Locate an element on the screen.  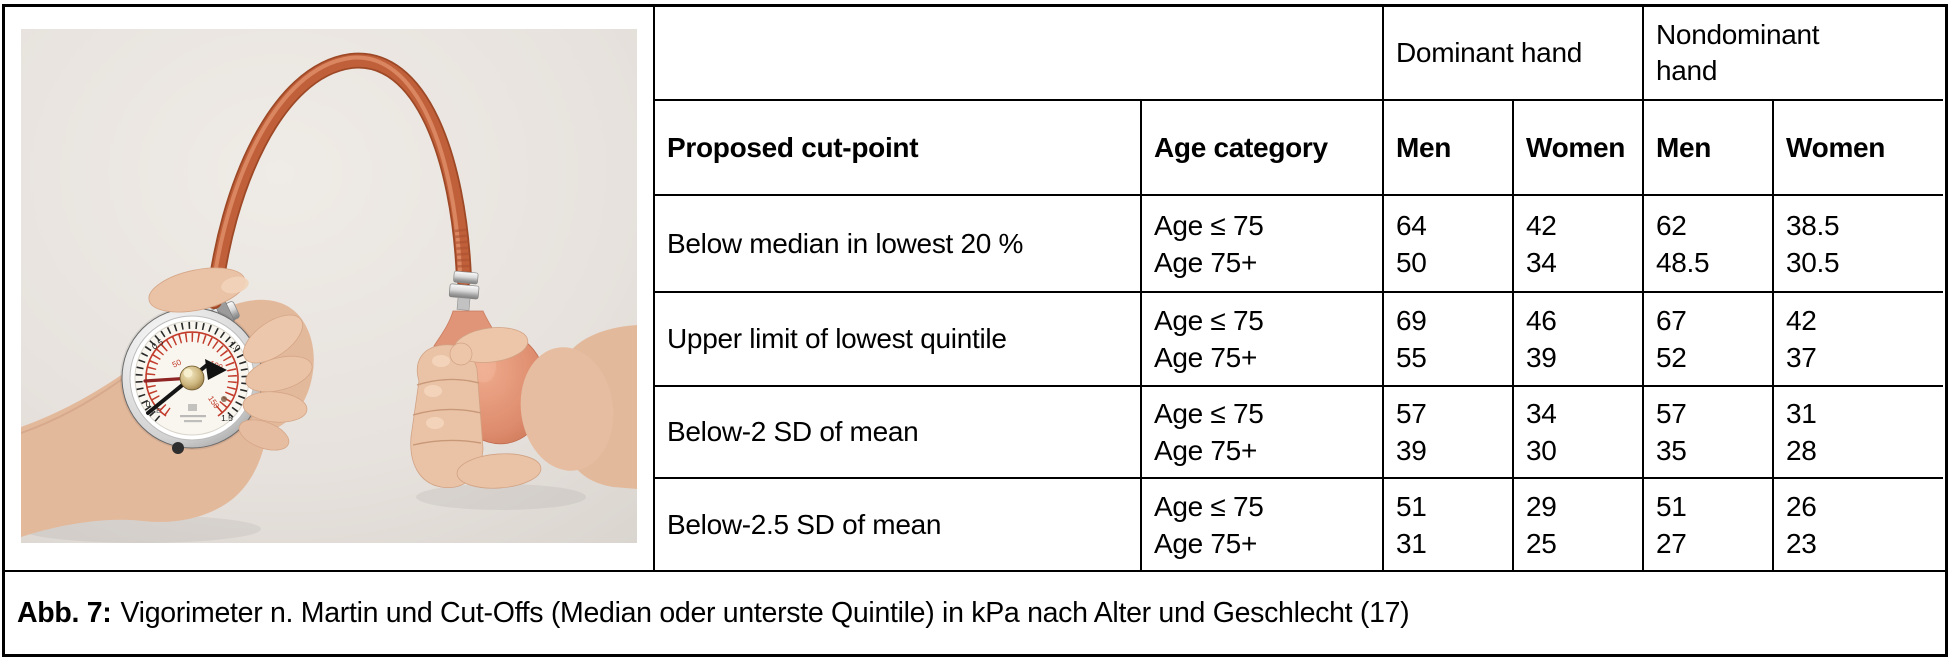
group-header-nondominant: Nondominant hand is located at coordinates (1793, 54).